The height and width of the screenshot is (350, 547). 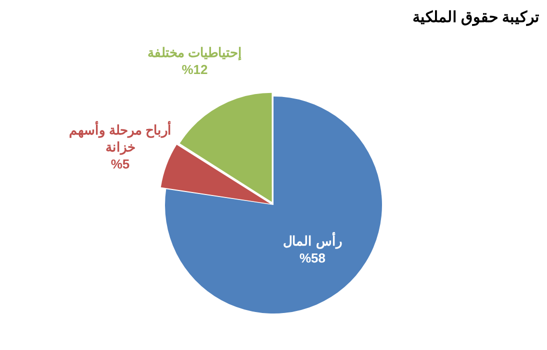 What do you see at coordinates (312, 258) in the screenshot?
I see `data-label: %58` at bounding box center [312, 258].